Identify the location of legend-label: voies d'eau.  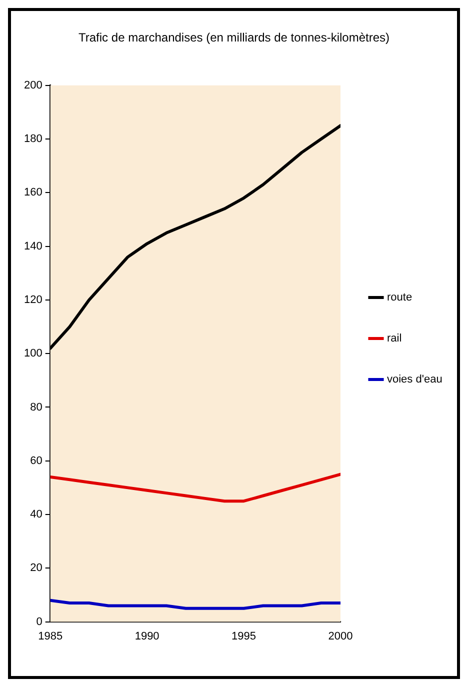
(414, 380).